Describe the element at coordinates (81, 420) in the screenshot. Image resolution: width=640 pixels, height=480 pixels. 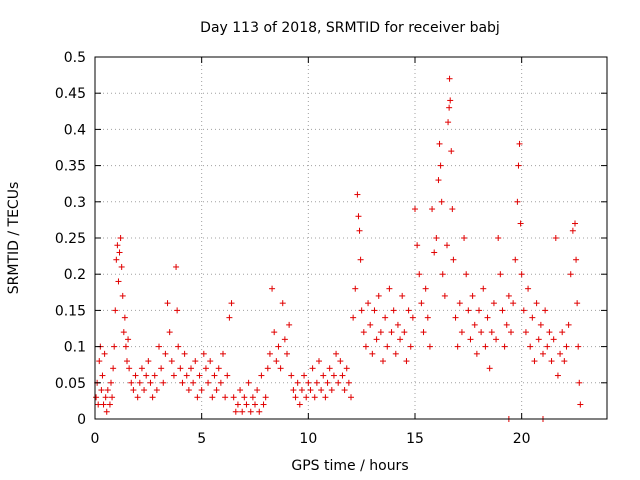
I see `y-tick-label: 0` at that location.